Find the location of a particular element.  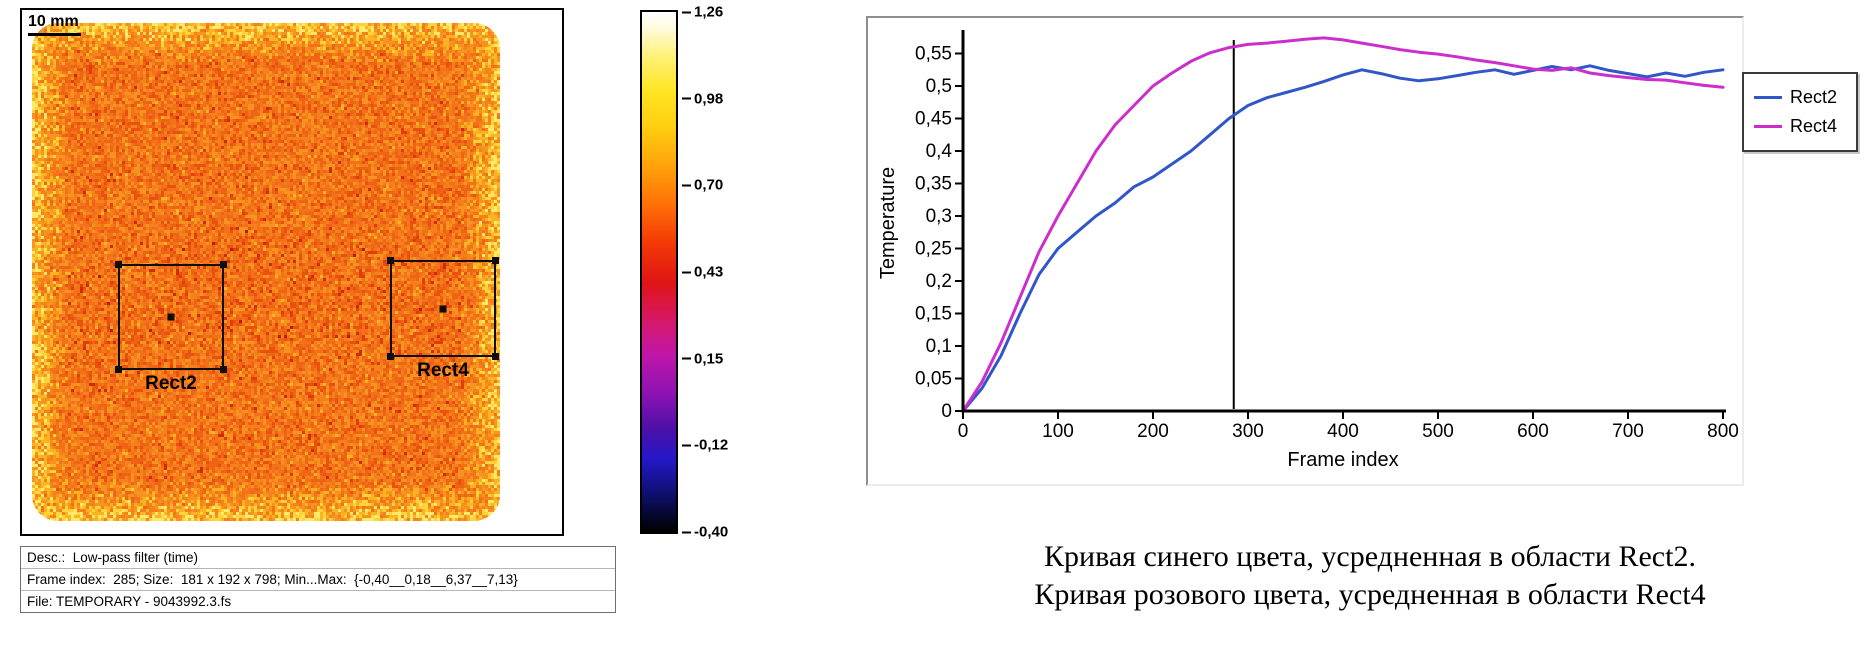

y-tick-label: 0,3 is located at coordinates (939, 216).